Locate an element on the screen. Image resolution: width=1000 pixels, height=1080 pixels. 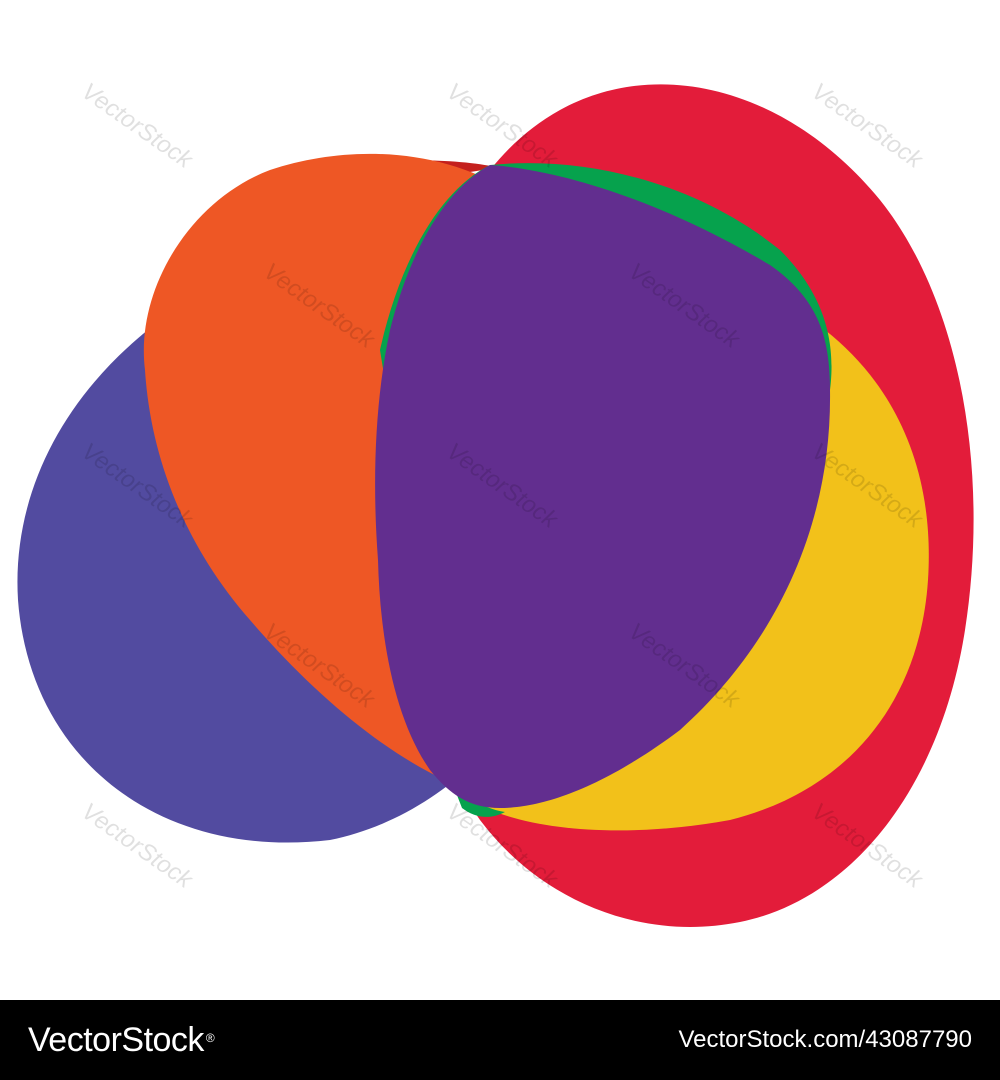
image-id: VectorStock.com/43087790 is located at coordinates (825, 1039).